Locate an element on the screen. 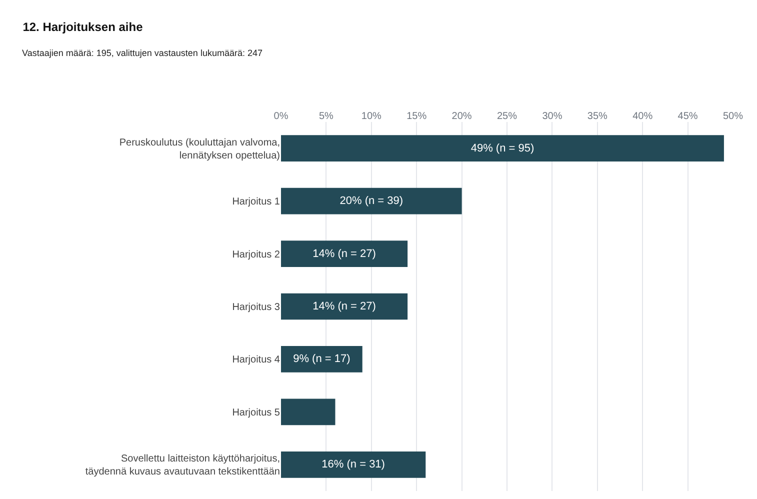 The width and height of the screenshot is (757, 499). data-label: 49% (n = 95) is located at coordinates (502, 148).